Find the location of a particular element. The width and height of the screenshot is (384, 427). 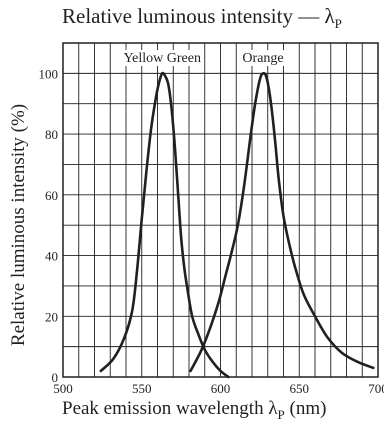

y-tick-label: 0 is located at coordinates (55, 377).